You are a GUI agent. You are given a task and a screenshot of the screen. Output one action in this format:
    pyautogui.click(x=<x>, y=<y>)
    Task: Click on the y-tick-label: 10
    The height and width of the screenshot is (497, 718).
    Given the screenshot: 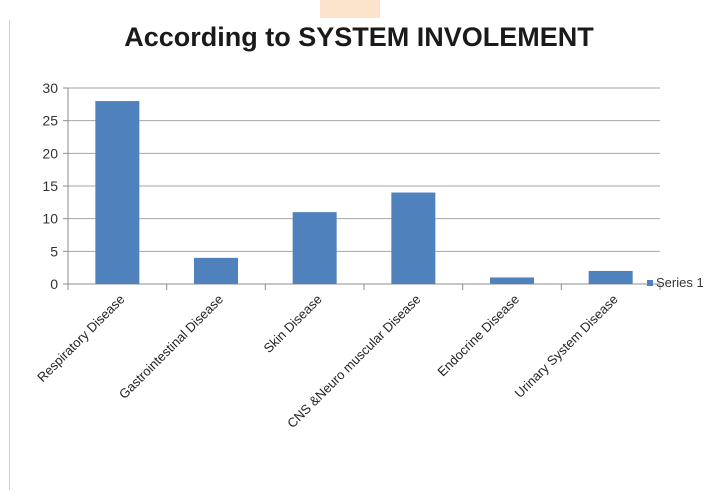 What is the action you would take?
    pyautogui.click(x=50, y=219)
    